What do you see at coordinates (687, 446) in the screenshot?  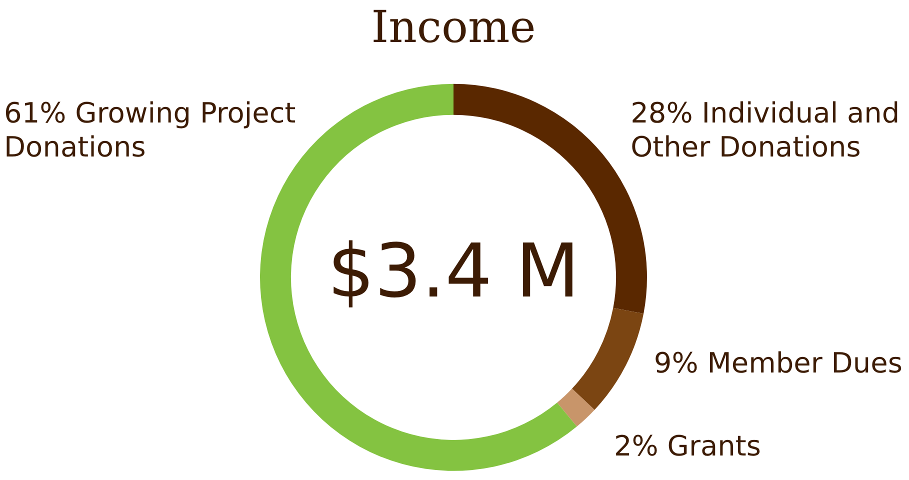 I see `slice-label: 2% Grants` at bounding box center [687, 446].